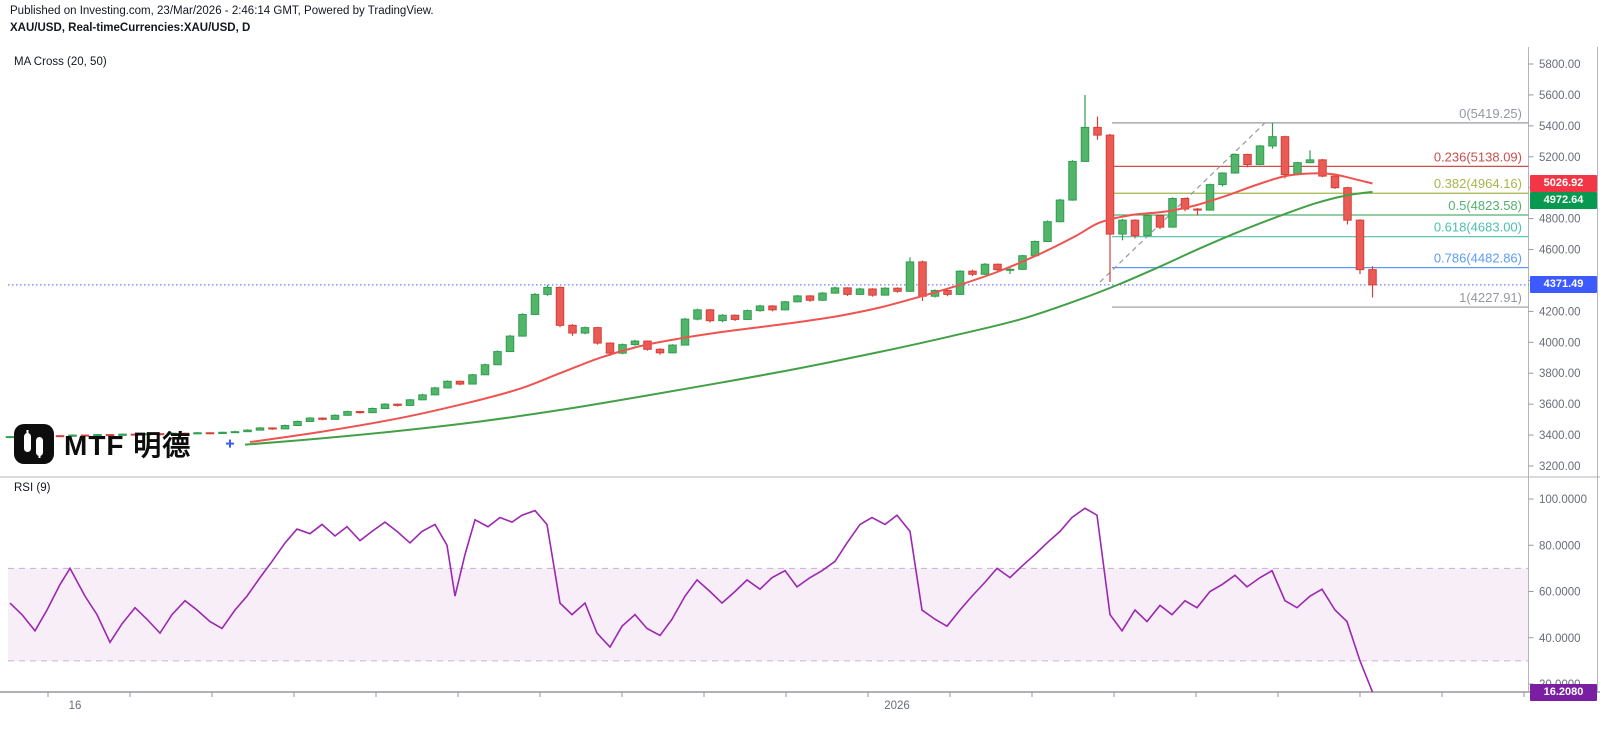  Describe the element at coordinates (1490, 297) in the screenshot. I see `fib-label: 1(4227.91)` at that location.